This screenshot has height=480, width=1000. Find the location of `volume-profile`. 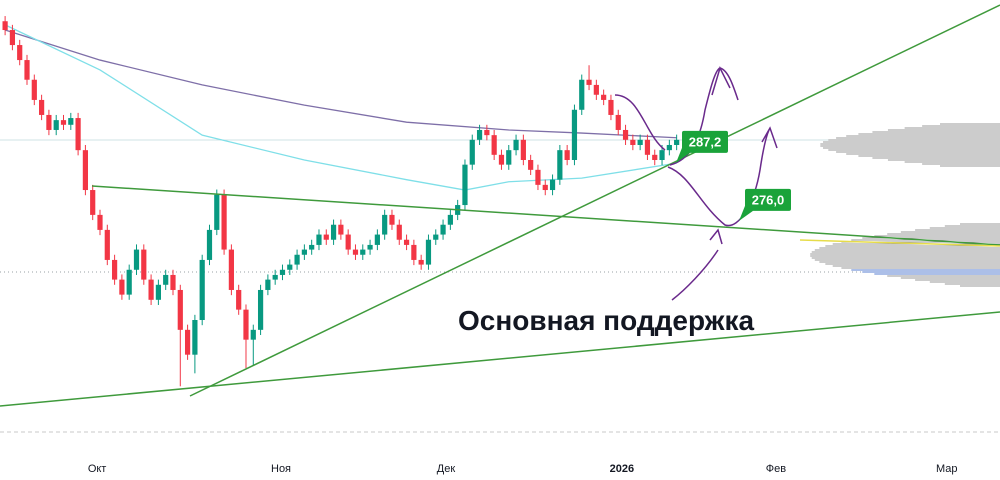

volume-profile is located at coordinates (905, 205).